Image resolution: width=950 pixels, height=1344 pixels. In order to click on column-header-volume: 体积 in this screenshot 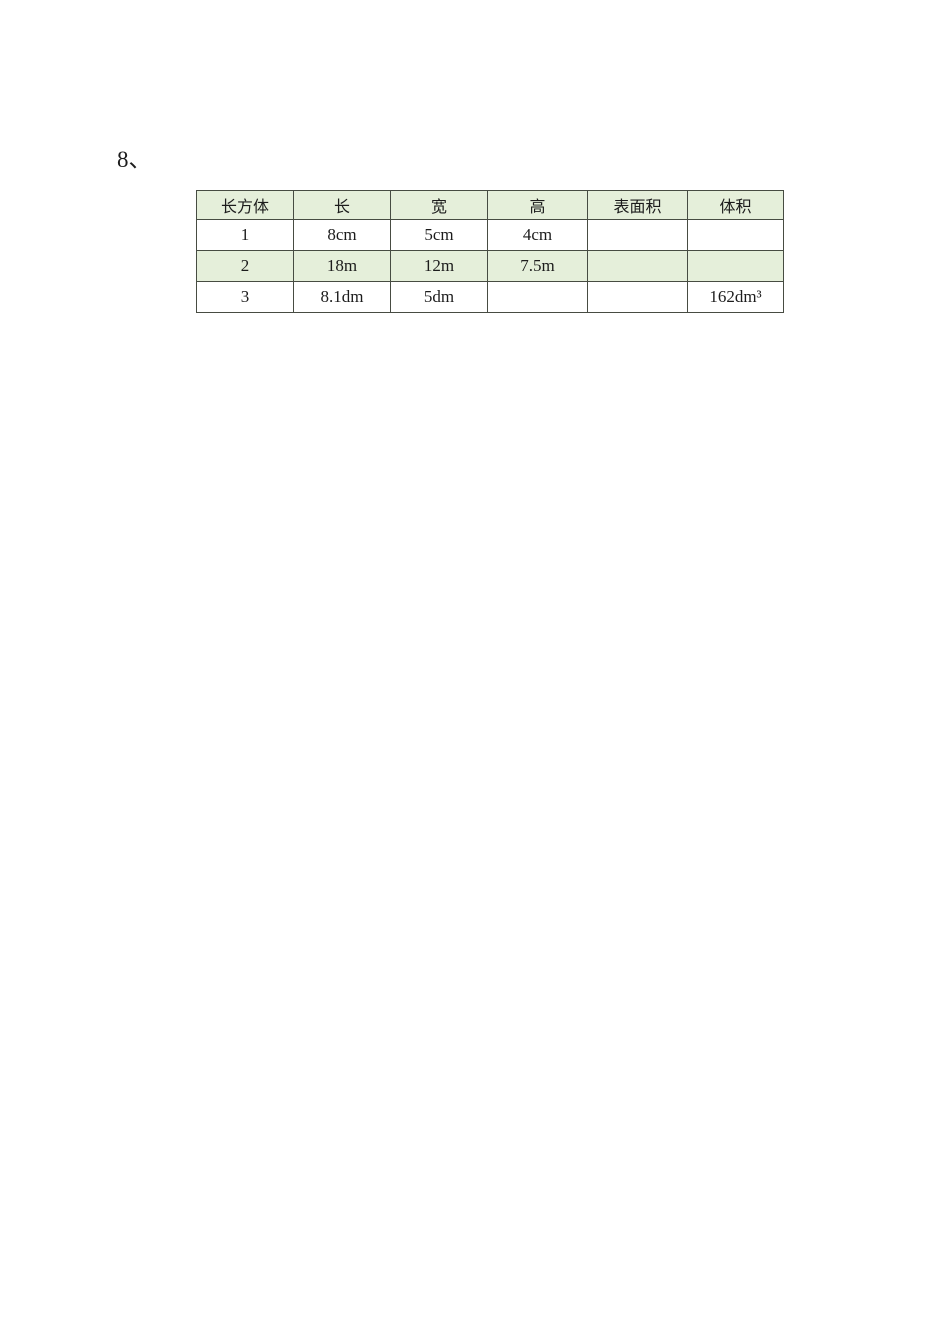, I will do `click(735, 205)`.